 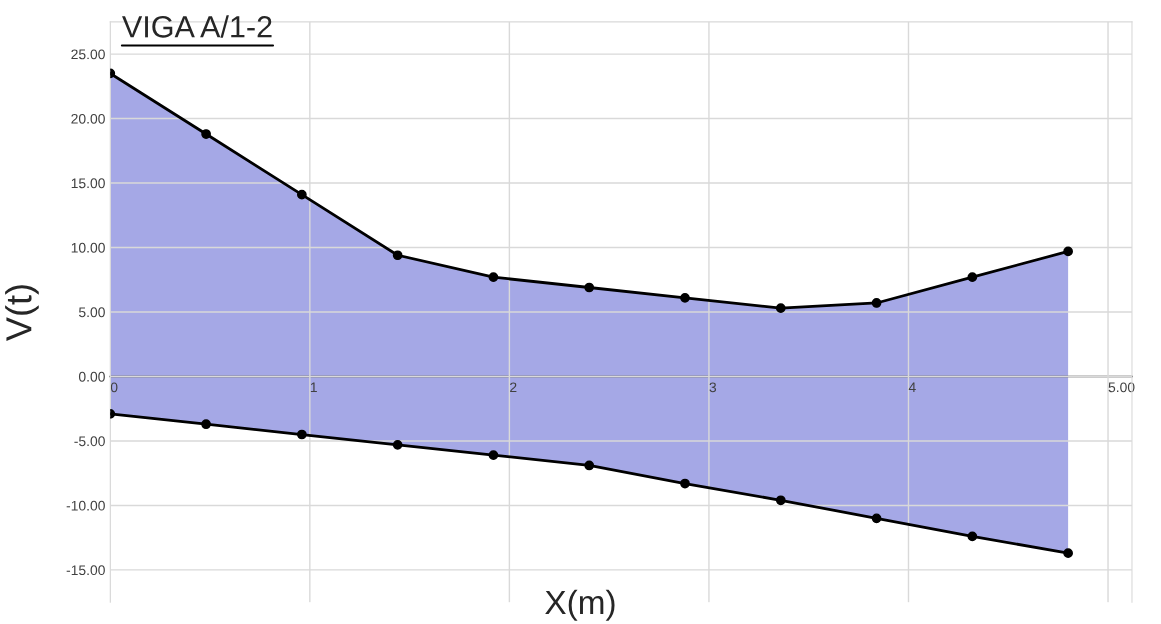 I want to click on x-tick-label: 1, so click(x=313, y=387).